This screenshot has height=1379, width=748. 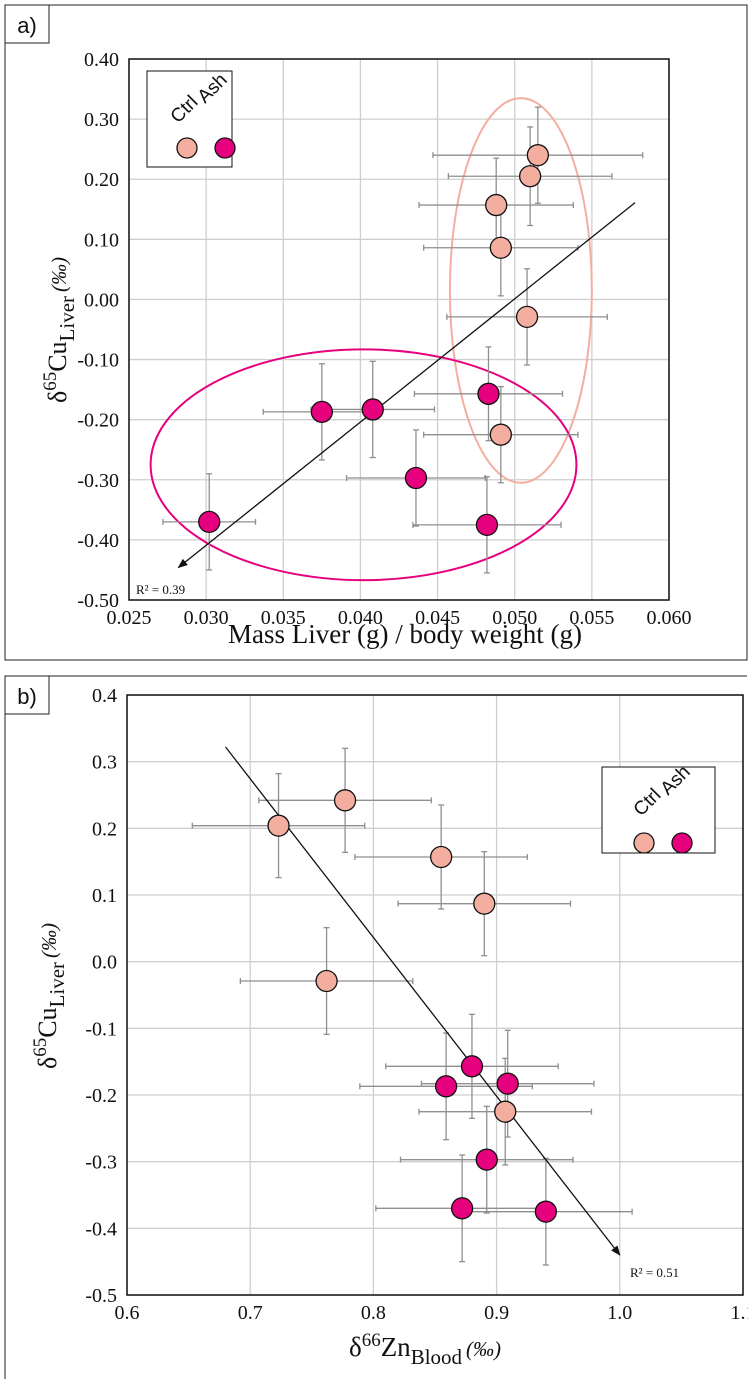 What do you see at coordinates (101, 180) in the screenshot?
I see `y-tick-label-a: 0.20` at bounding box center [101, 180].